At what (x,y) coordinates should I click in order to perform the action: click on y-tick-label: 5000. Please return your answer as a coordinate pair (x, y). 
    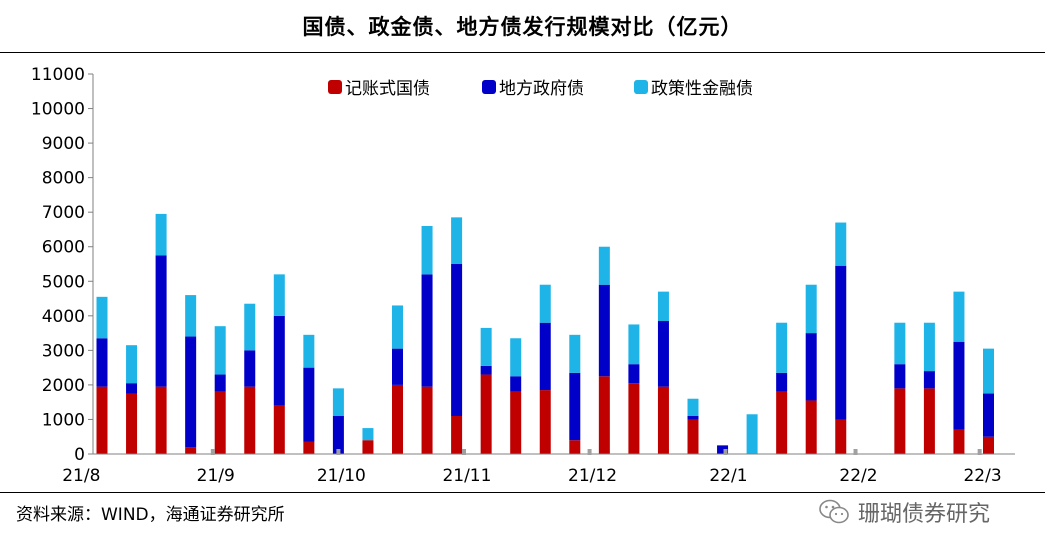
    Looking at the image, I should click on (63, 282).